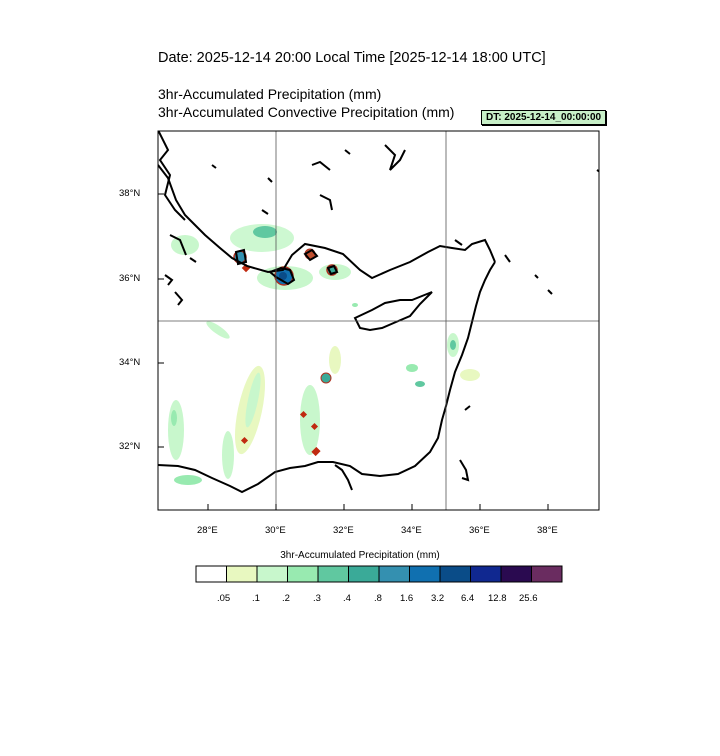 The image size is (720, 756). What do you see at coordinates (407, 598) in the screenshot?
I see `colorbar-level: 1.6` at bounding box center [407, 598].